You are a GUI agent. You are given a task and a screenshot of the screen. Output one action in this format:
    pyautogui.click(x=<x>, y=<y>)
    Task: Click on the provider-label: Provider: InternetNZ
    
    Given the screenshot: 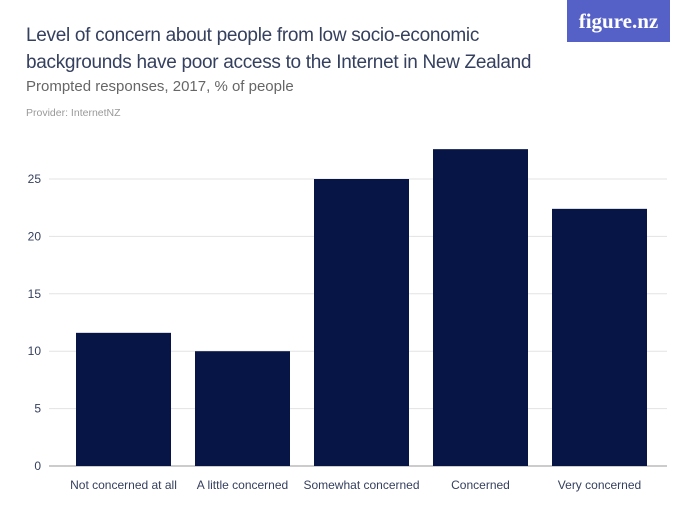 What is the action you would take?
    pyautogui.click(x=73, y=113)
    